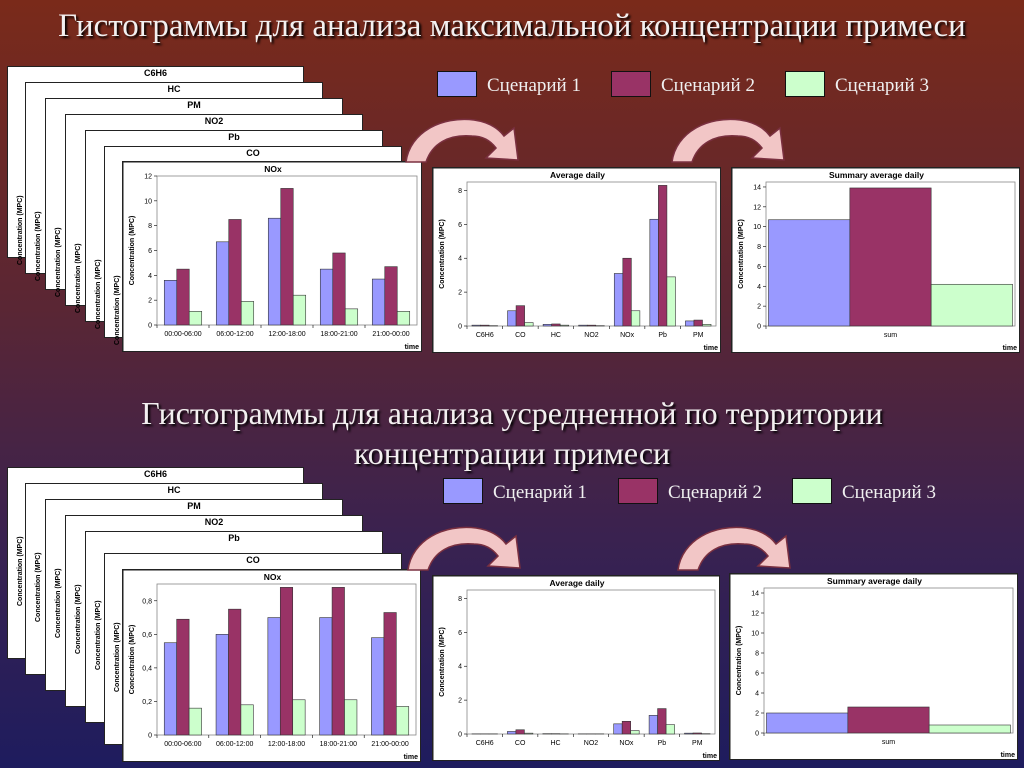 The height and width of the screenshot is (768, 1024). What do you see at coordinates (457, 84) in the screenshot?
I see `legend-swatch-scenario1` at bounding box center [457, 84].